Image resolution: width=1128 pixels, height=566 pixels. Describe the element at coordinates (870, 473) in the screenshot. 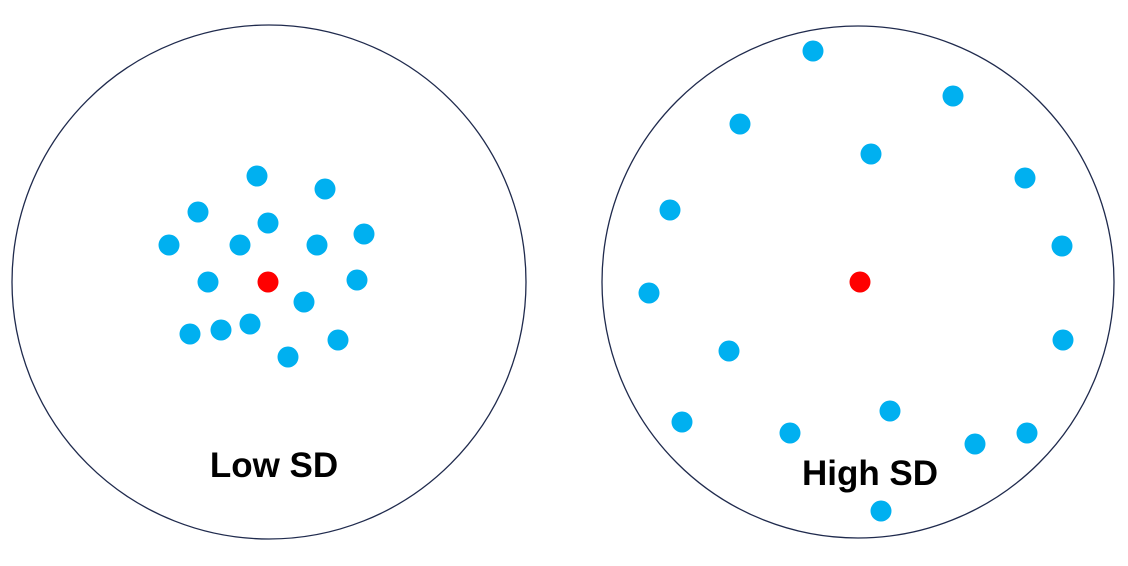

I see `high-sd-label: High SD` at that location.